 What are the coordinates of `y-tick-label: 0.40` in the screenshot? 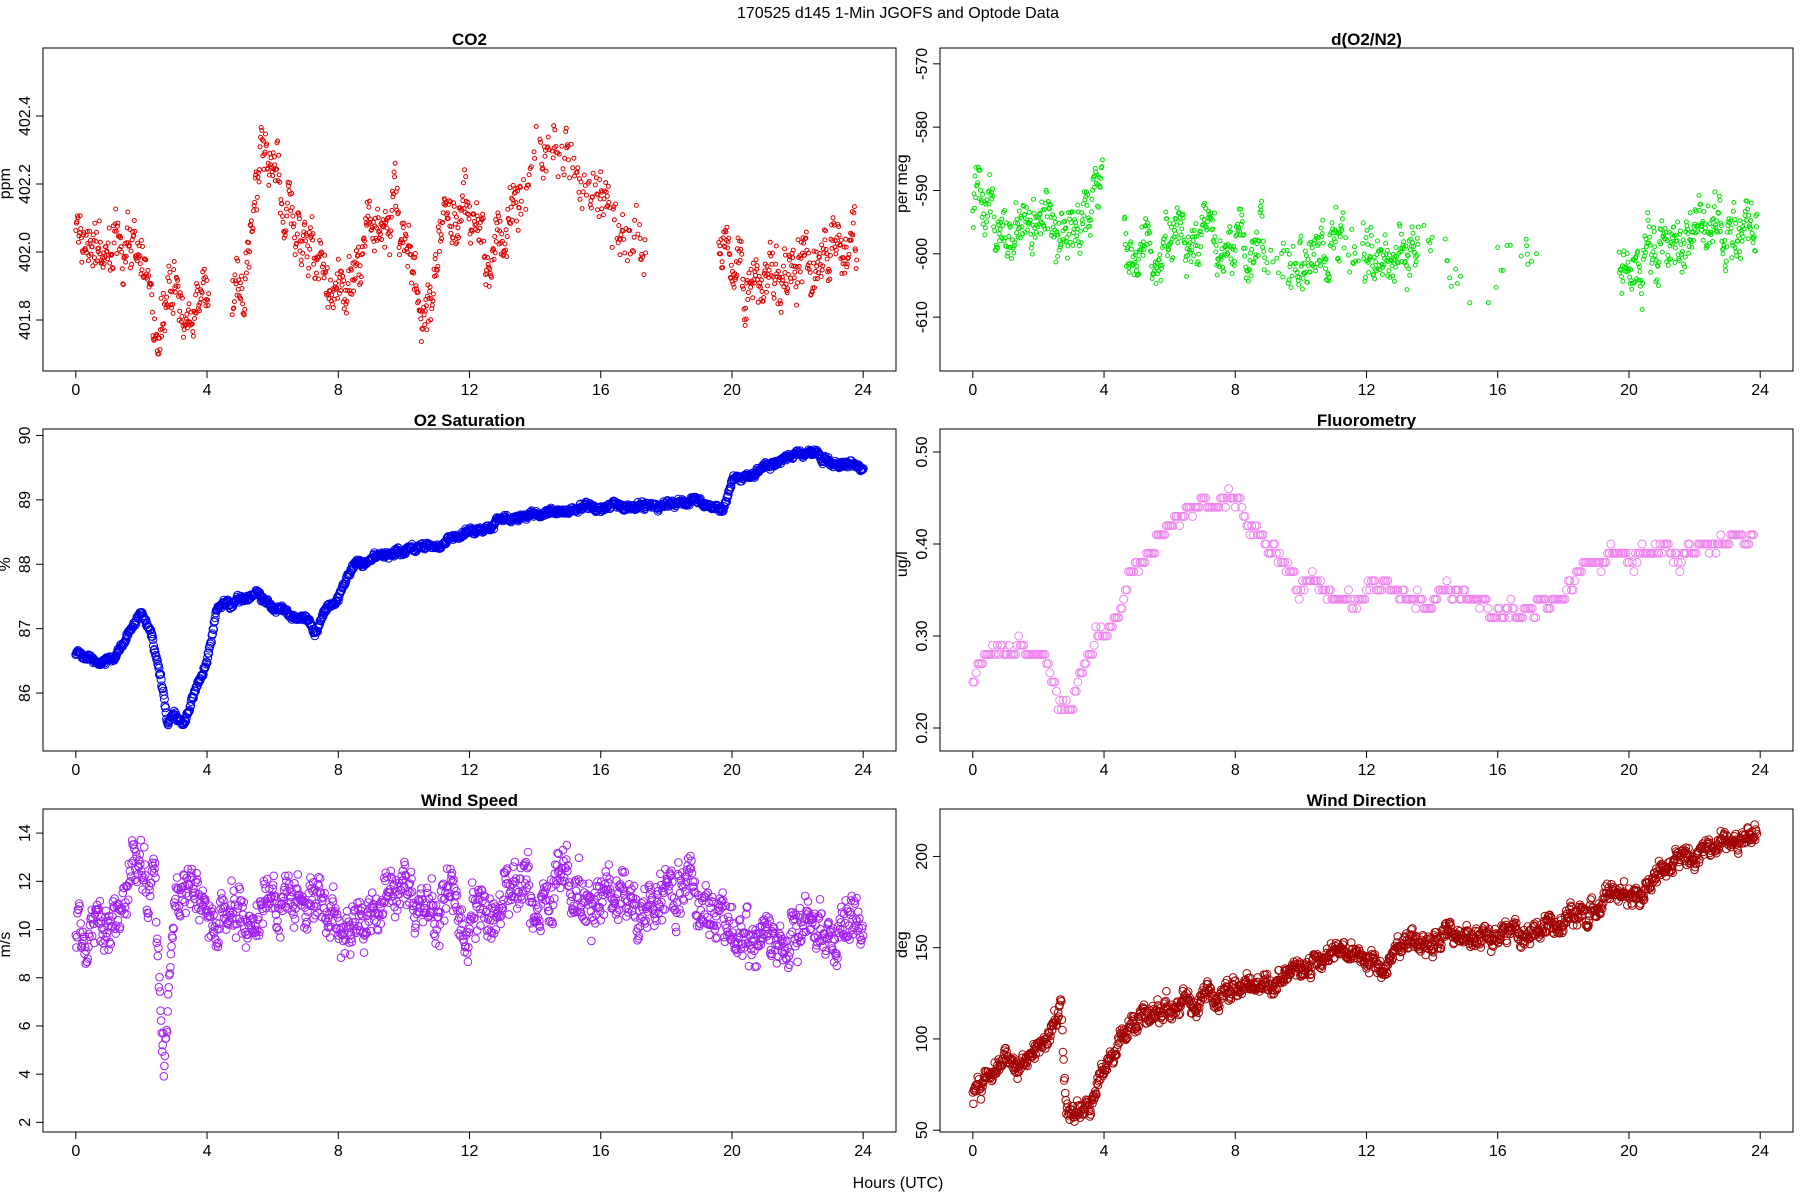 It's located at (922, 543).